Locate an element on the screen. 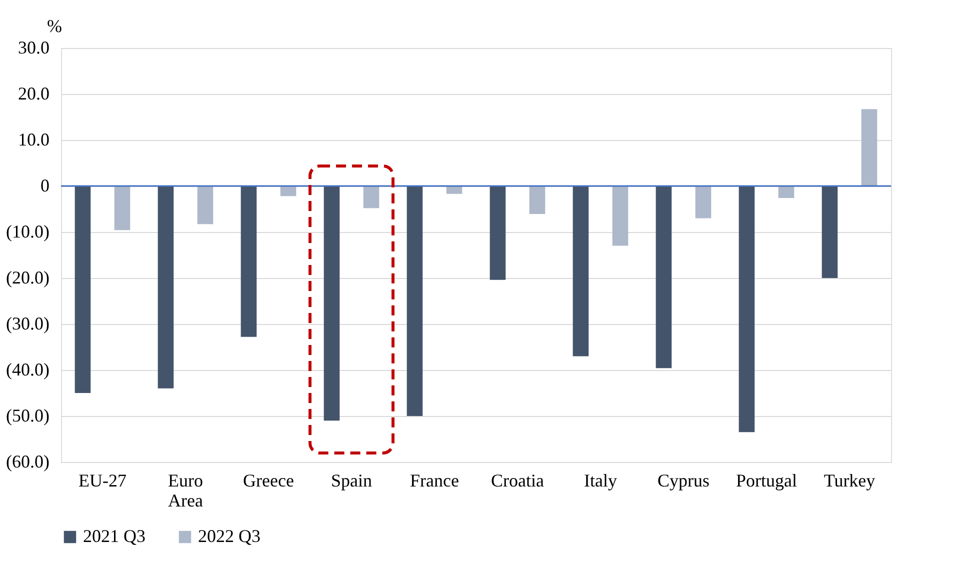 Image resolution: width=958 pixels, height=568 pixels. y-tick-label: (10.0) is located at coordinates (28, 232).